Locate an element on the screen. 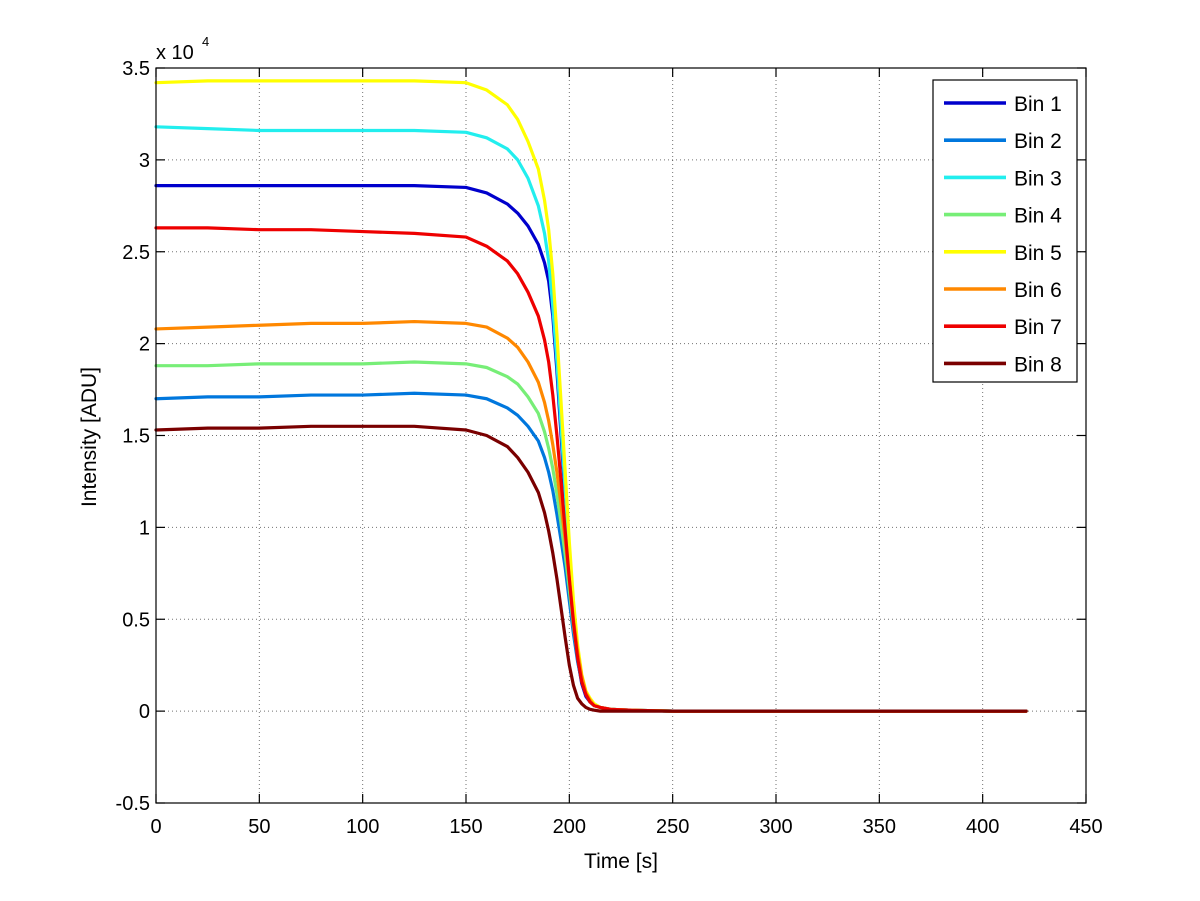 This screenshot has width=1200, height=901. legend-label-bin-4: Bin 4 is located at coordinates (1038, 216).